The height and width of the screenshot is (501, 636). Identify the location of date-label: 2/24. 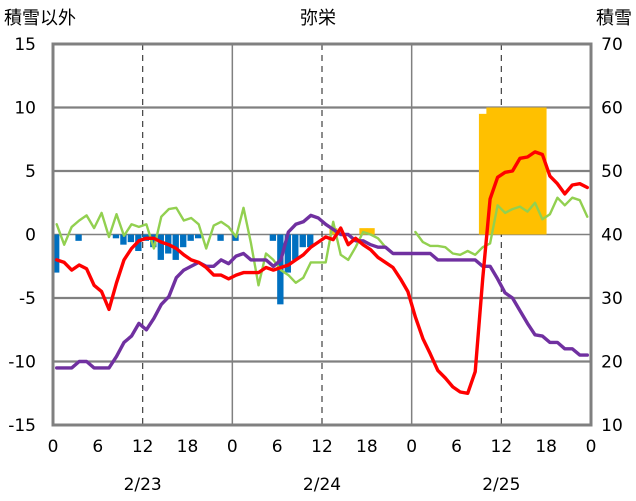
(322, 485).